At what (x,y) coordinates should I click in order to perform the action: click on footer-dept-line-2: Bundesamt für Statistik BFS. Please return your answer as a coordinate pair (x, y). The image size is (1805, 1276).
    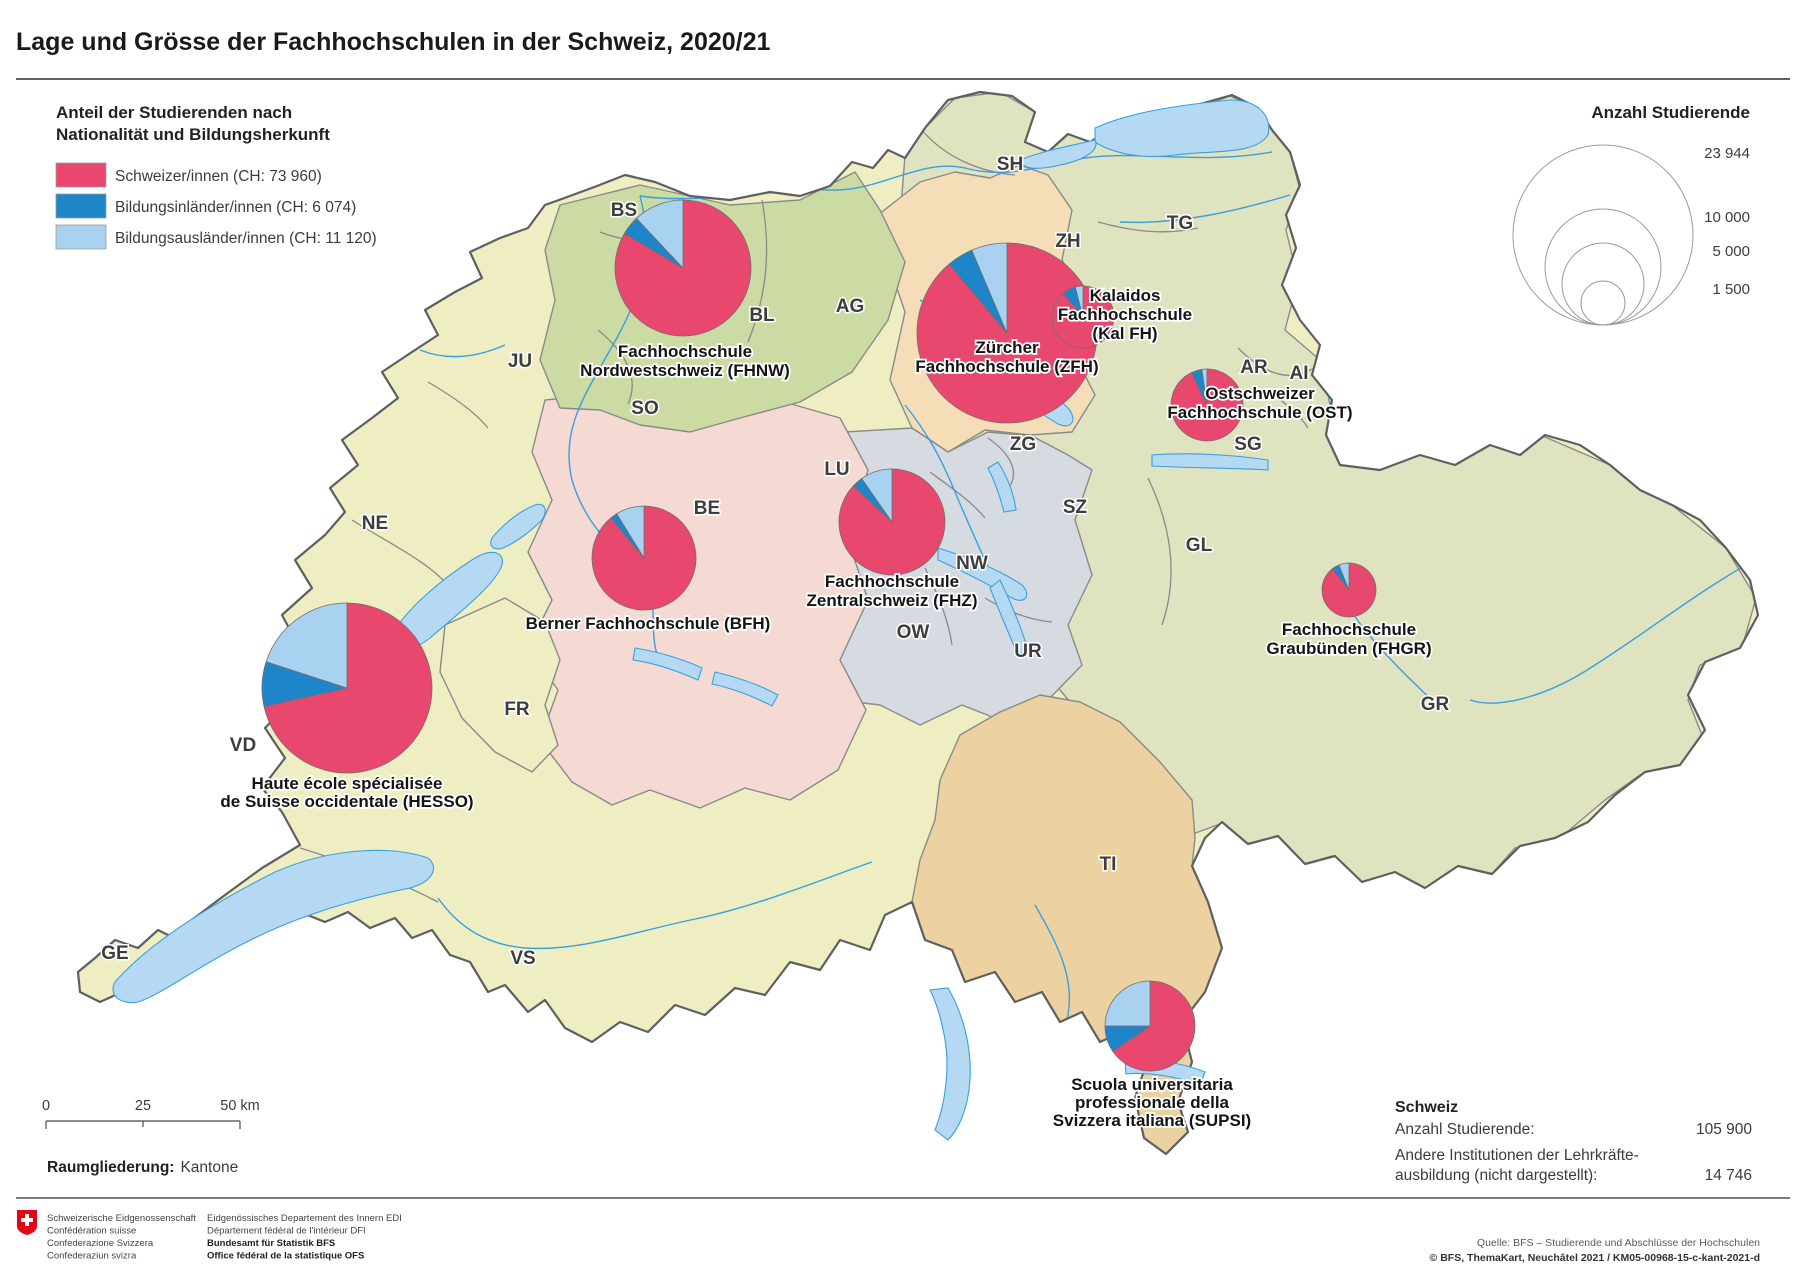
    Looking at the image, I should click on (271, 1243).